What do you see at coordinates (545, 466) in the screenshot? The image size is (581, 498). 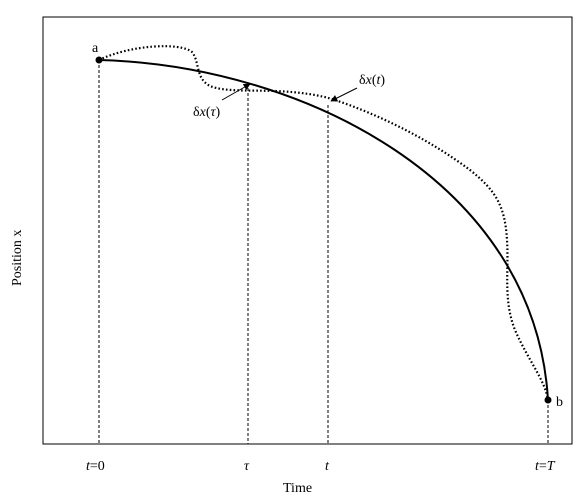 I see `tick-label-tT: t=T` at bounding box center [545, 466].